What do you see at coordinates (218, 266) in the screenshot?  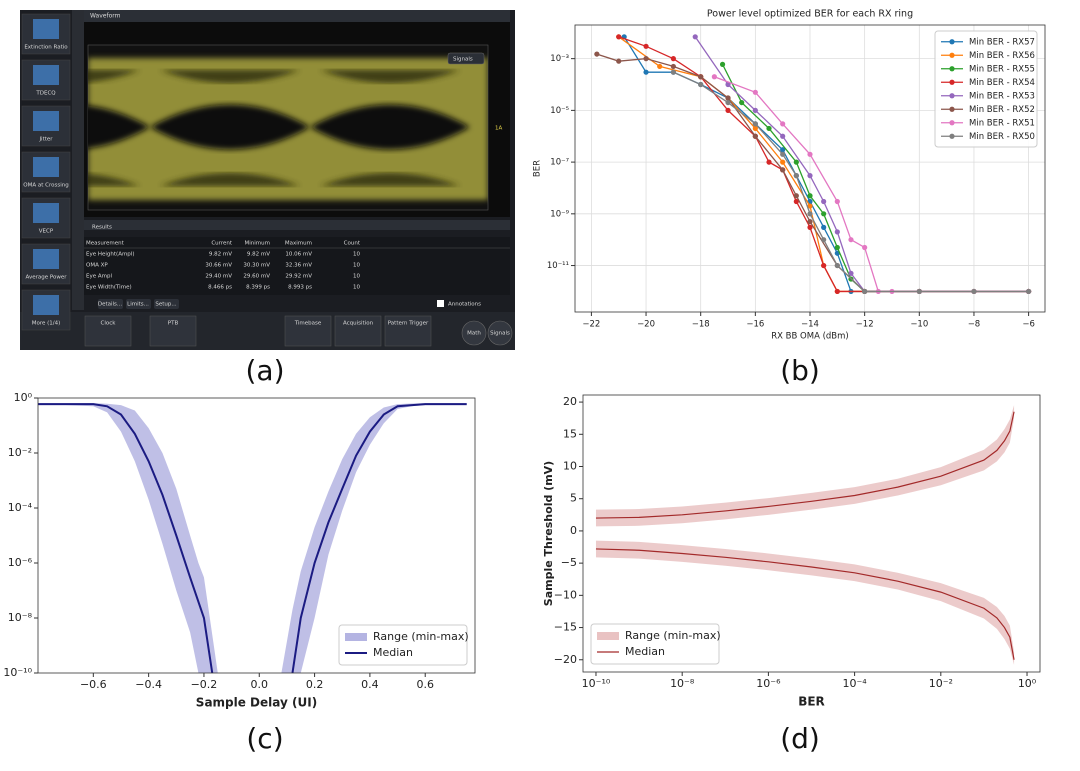 I see `table-cell: 30.66 mV` at bounding box center [218, 266].